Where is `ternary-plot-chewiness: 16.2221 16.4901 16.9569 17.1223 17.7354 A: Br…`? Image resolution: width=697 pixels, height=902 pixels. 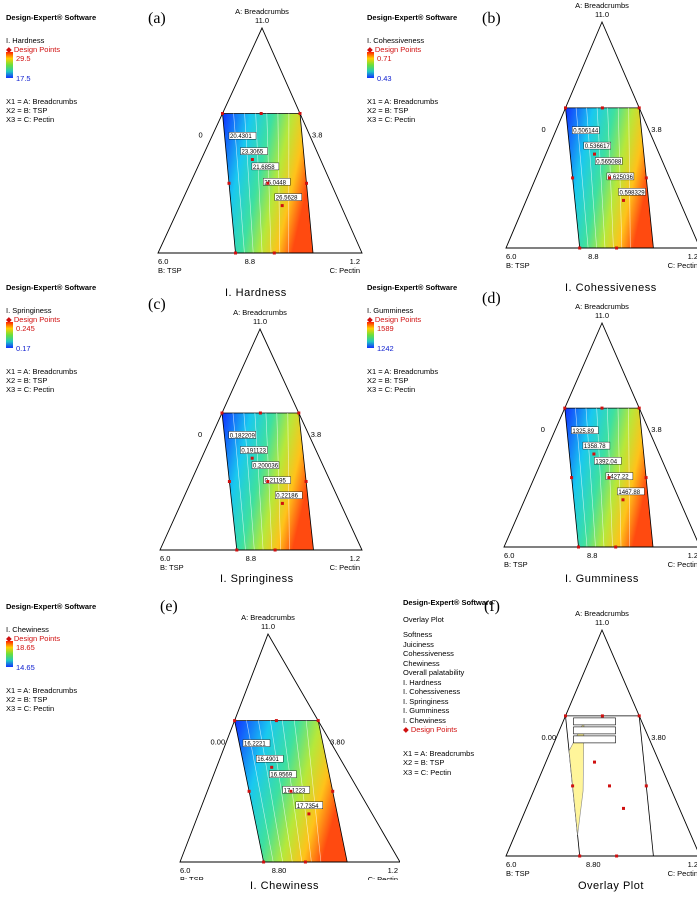 ternary-plot-chewiness: 16.2221 16.4901 16.9569 17.1223 17.7354 A: Br… is located at coordinates (289, 746).